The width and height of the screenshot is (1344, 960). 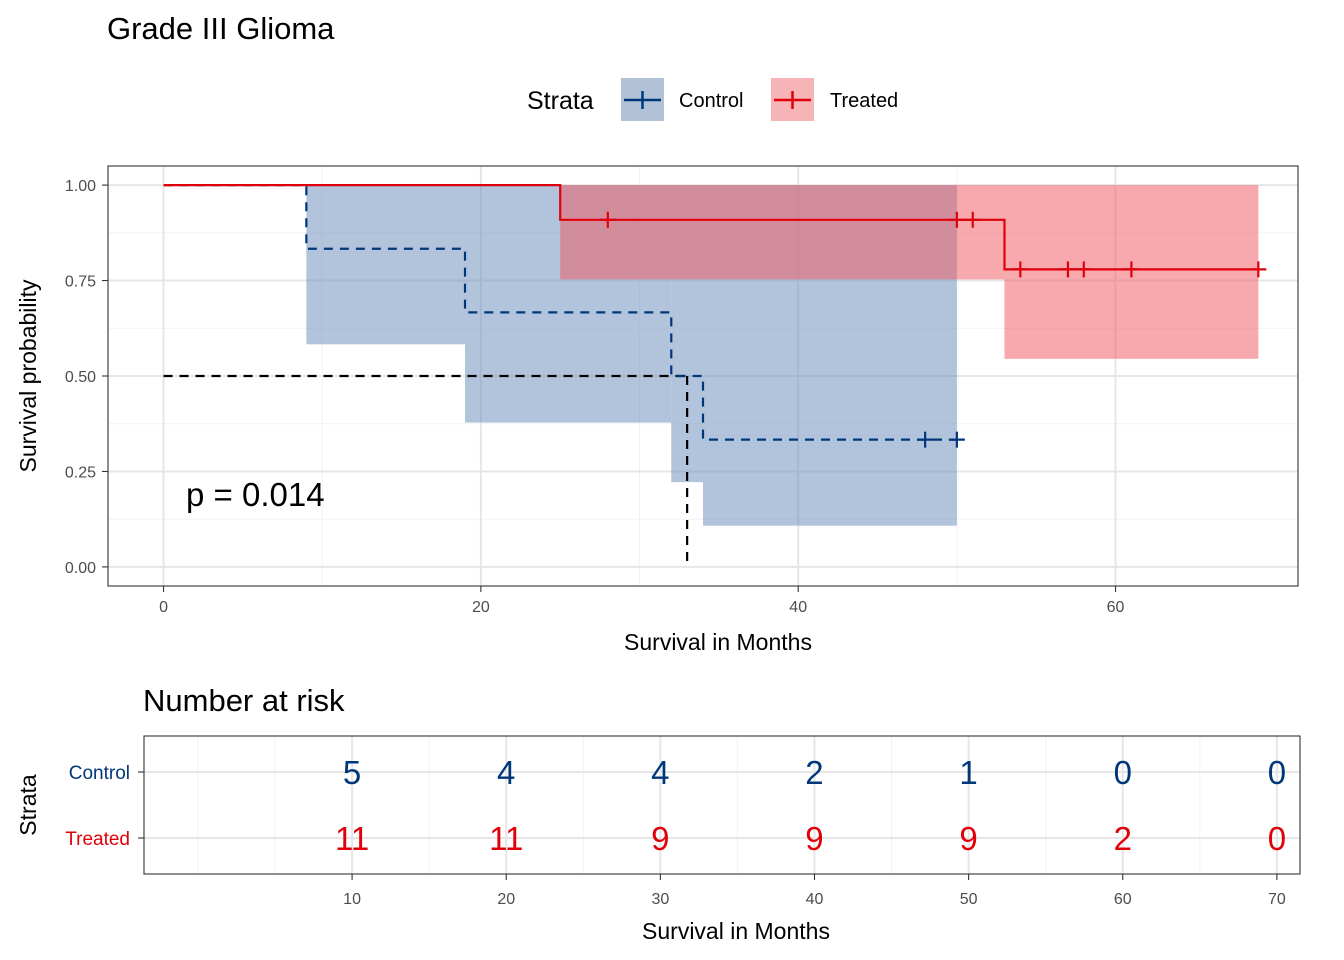 What do you see at coordinates (933, 329) in the screenshot?
I see `censor-marks` at bounding box center [933, 329].